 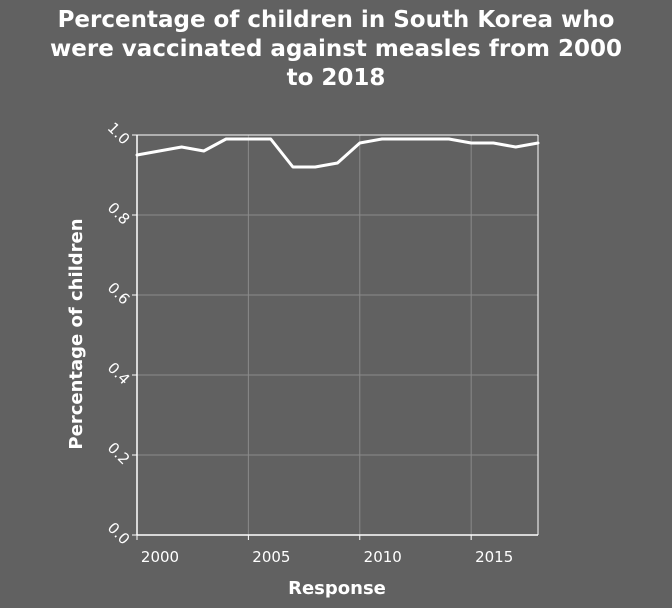 I want to click on y-tick-label: 0.6, so click(x=119, y=294).